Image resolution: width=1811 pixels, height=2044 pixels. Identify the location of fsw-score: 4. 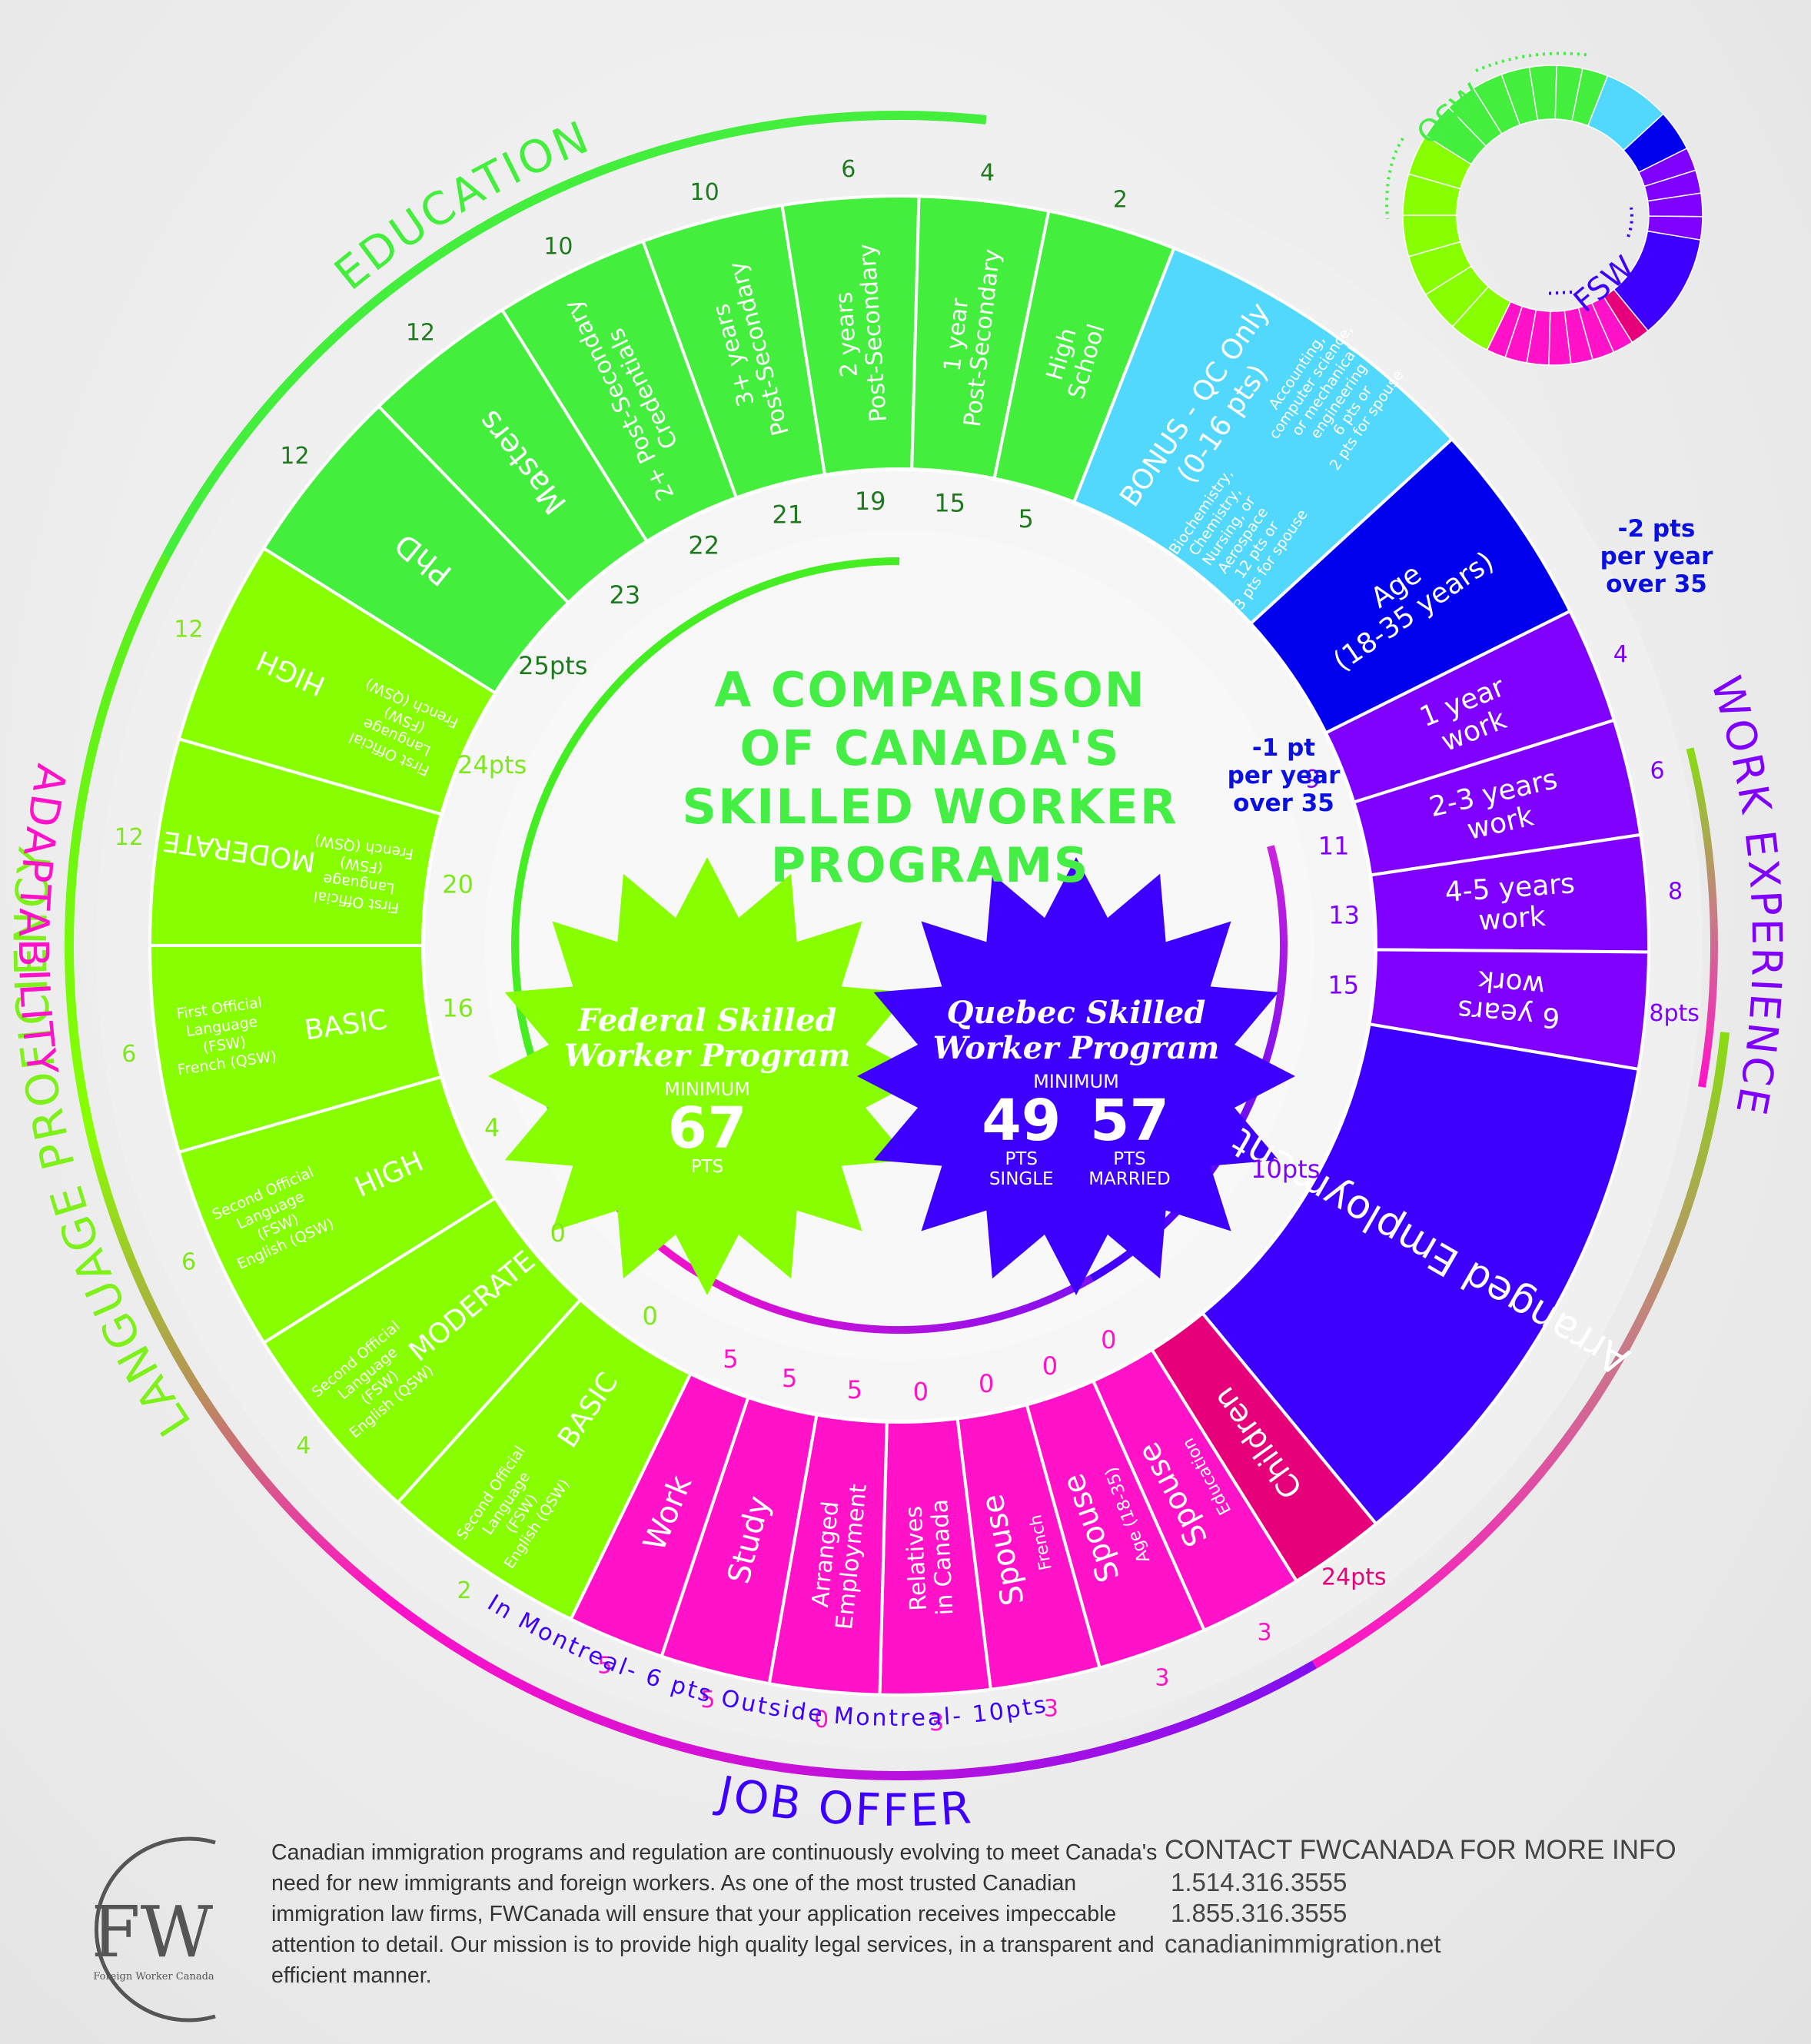
(492, 1128).